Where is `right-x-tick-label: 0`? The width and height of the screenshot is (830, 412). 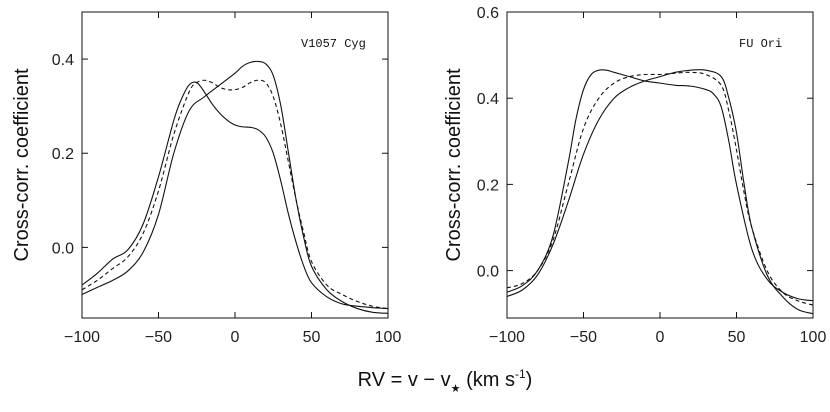
right-x-tick-label: 0 is located at coordinates (660, 337).